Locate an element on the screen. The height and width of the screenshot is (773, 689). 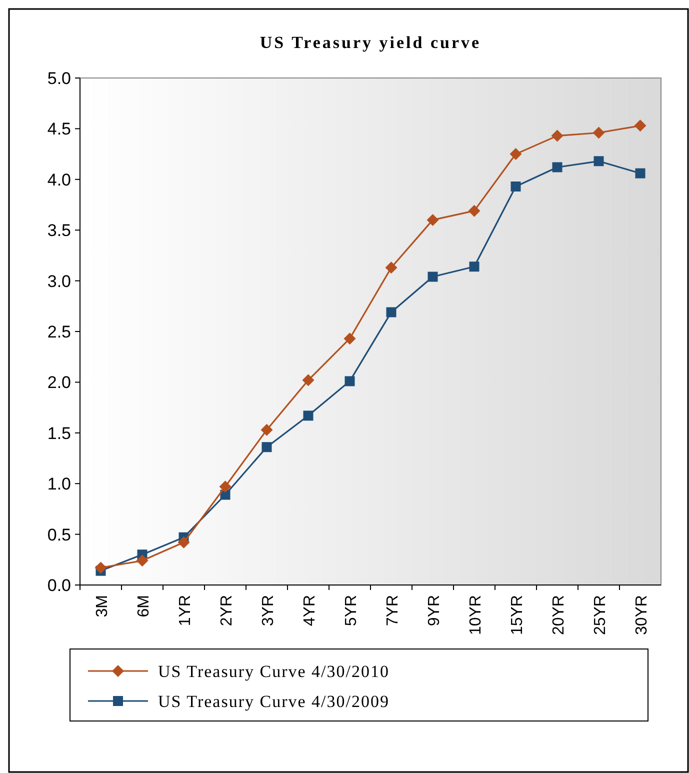
x-tick-label: 20YR is located at coordinates (559, 615).